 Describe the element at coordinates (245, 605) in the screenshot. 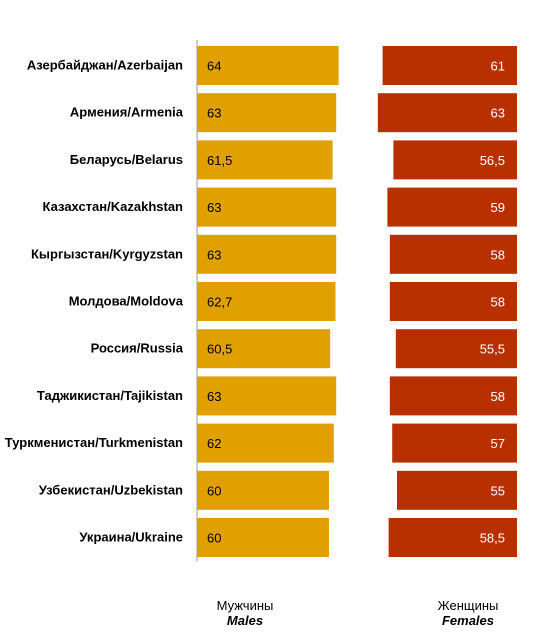

I see `legend-males-ru: Мужчины` at that location.